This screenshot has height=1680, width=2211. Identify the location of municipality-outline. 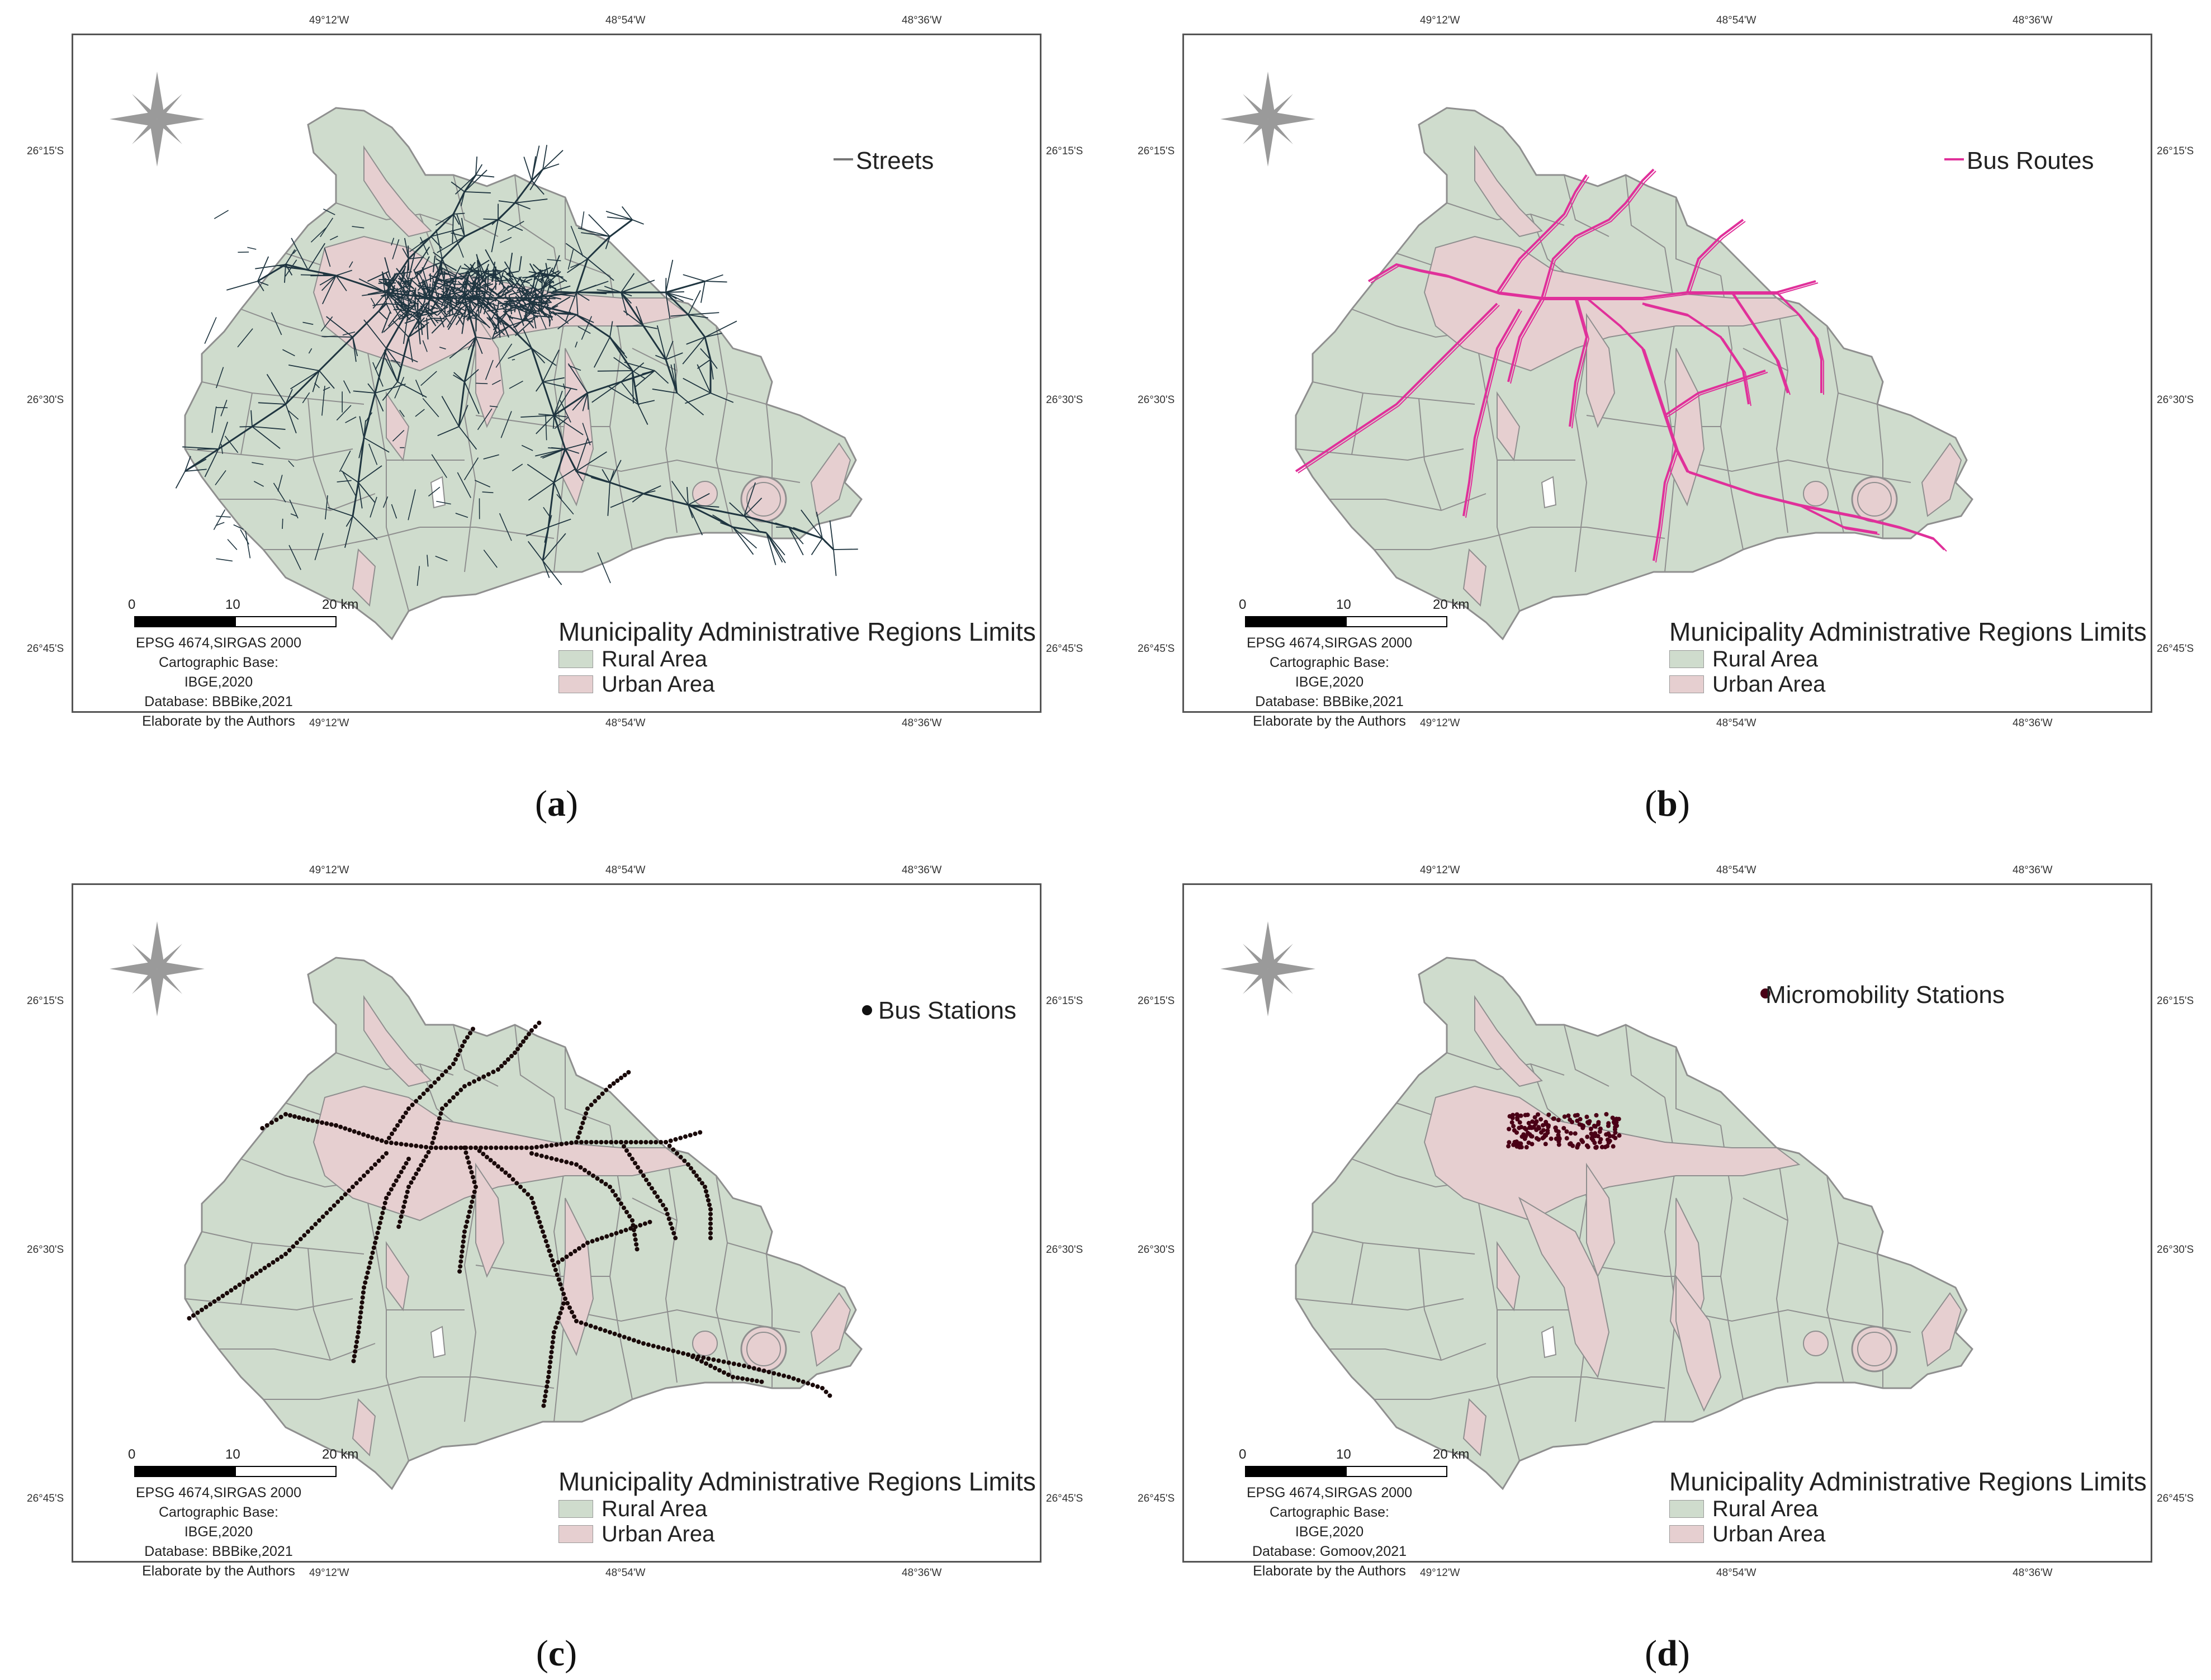
(1634, 374).